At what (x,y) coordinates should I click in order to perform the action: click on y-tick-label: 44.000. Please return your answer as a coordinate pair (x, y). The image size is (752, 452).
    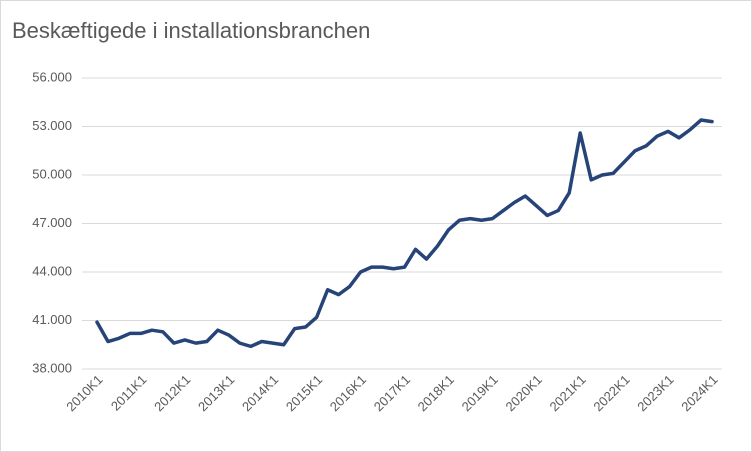
    Looking at the image, I should click on (52, 270).